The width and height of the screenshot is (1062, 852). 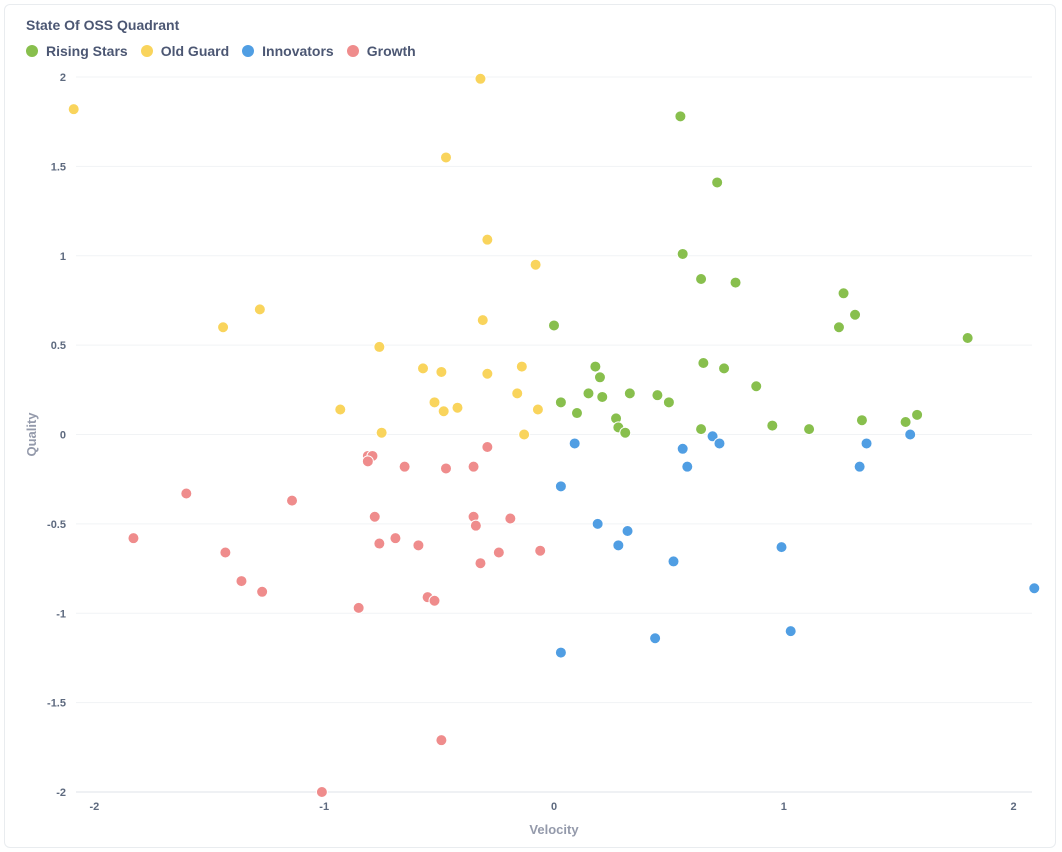 What do you see at coordinates (103, 25) in the screenshot?
I see `chart-title: State Of OSS Quadrant` at bounding box center [103, 25].